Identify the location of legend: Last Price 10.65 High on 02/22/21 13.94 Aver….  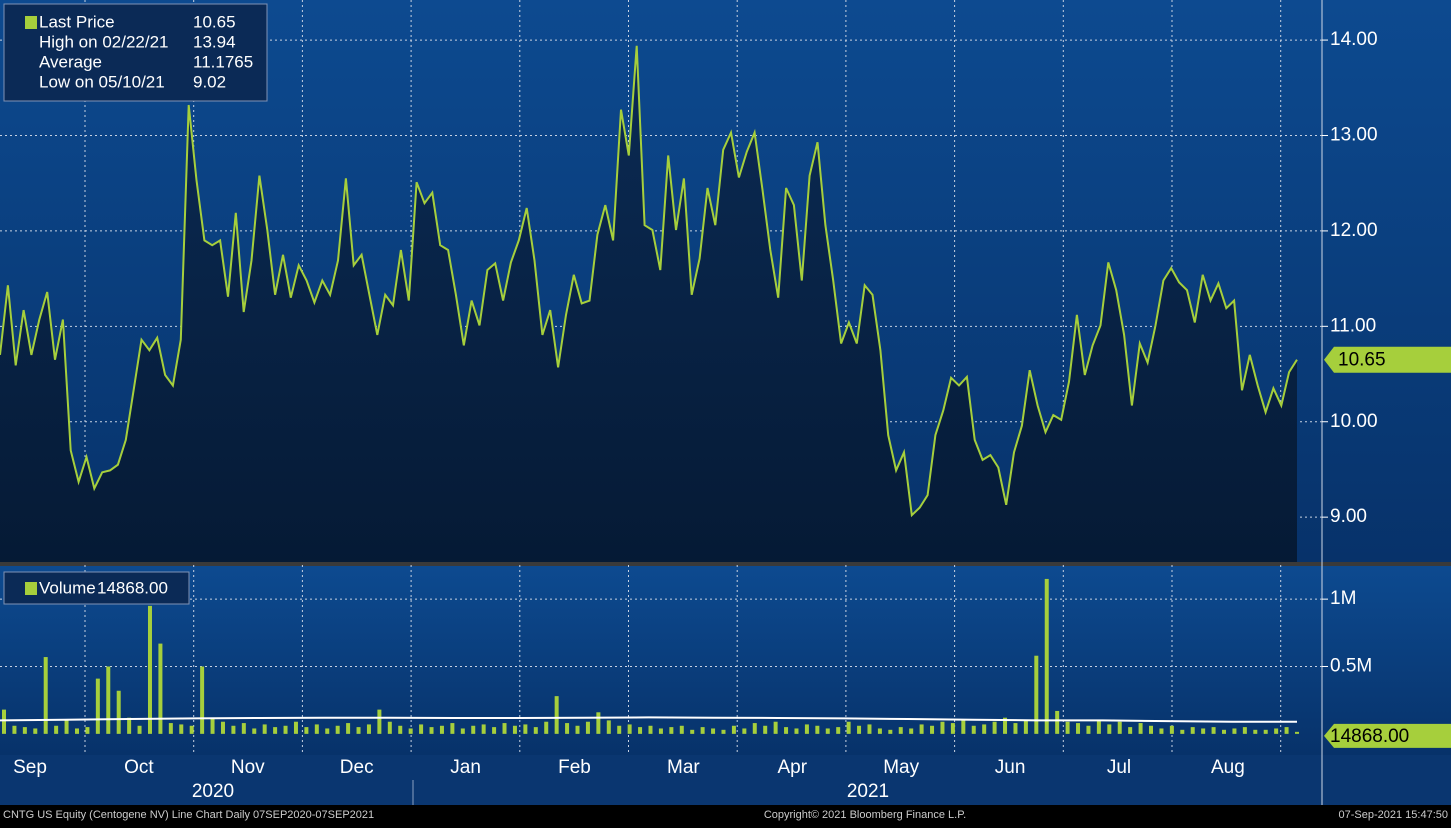
(135, 52).